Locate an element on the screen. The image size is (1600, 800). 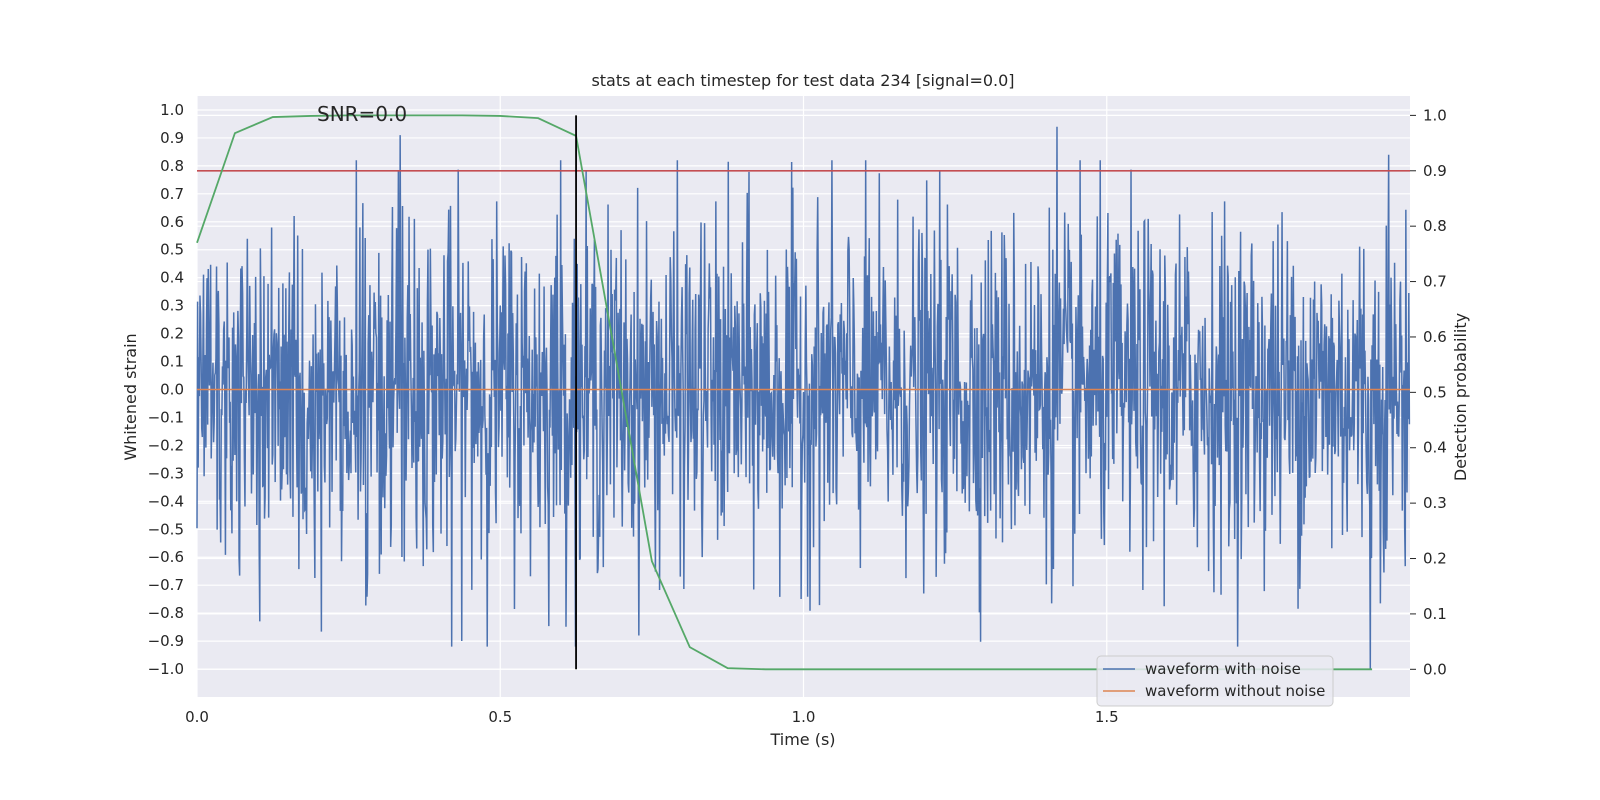
y-right-tick-label: 0.3 is located at coordinates (1435, 503).